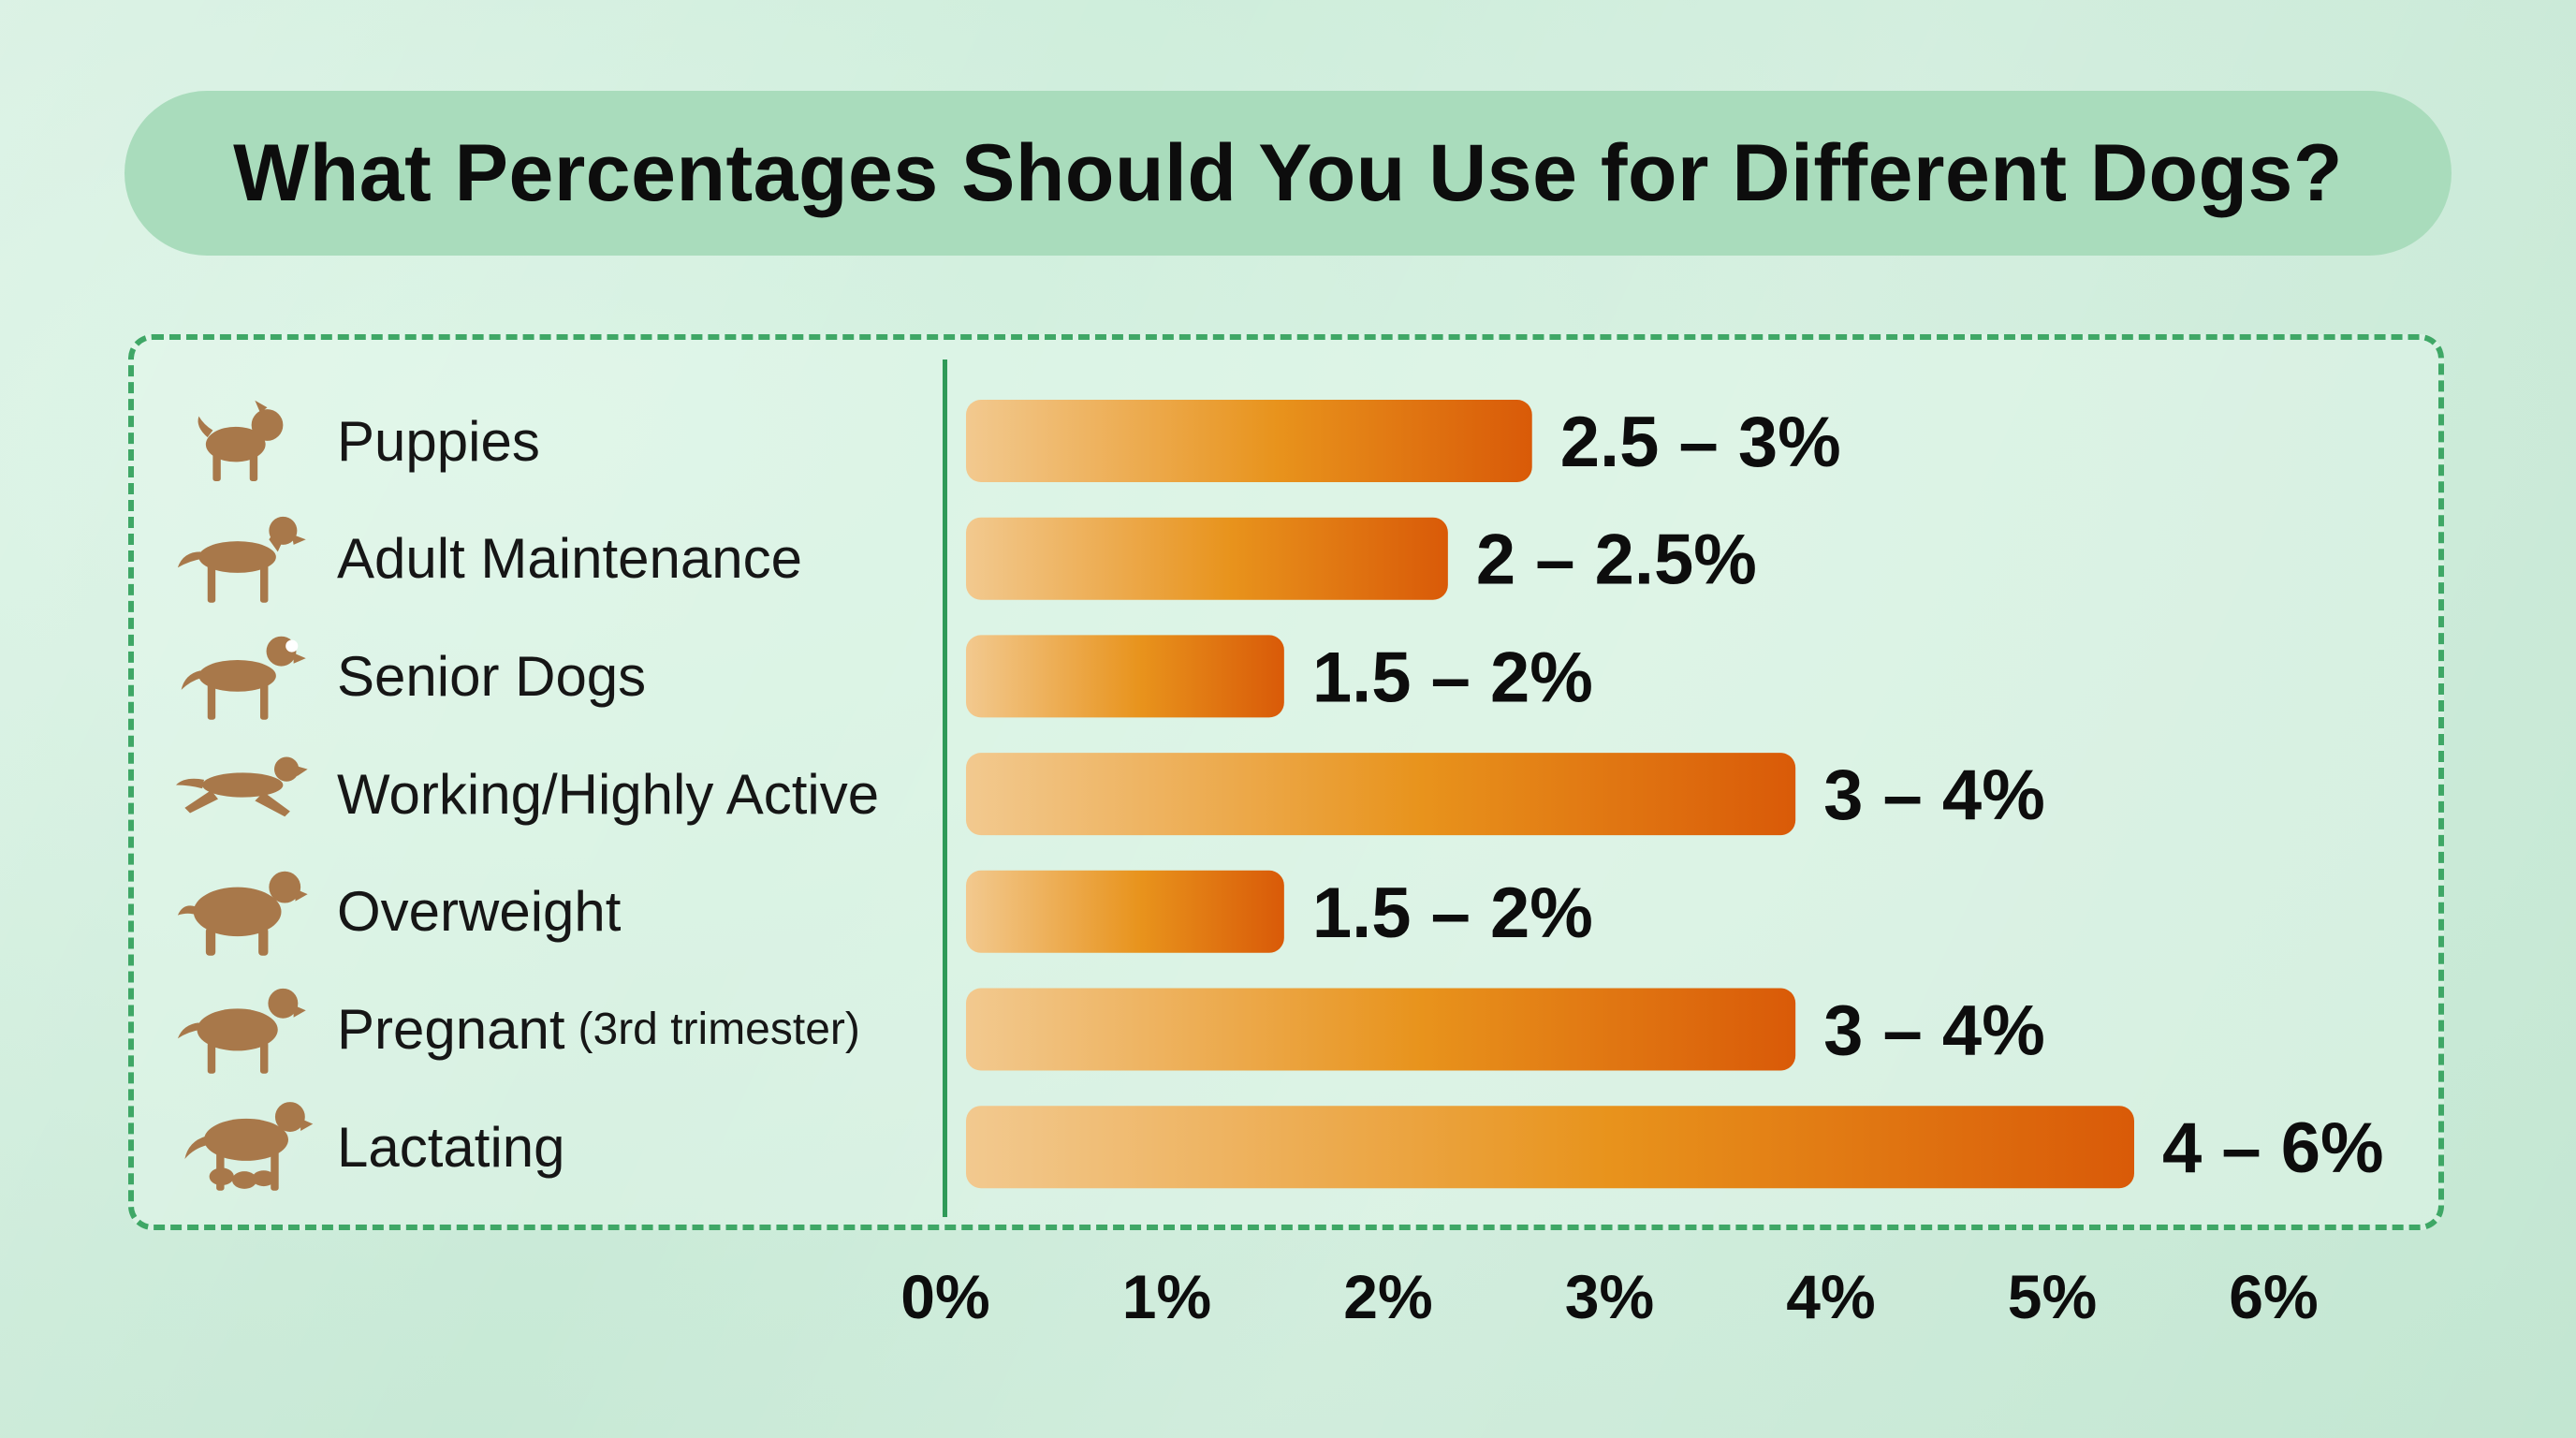 This screenshot has height=1438, width=2576. What do you see at coordinates (1387, 1296) in the screenshot?
I see `x-tick-label: 2%` at bounding box center [1387, 1296].